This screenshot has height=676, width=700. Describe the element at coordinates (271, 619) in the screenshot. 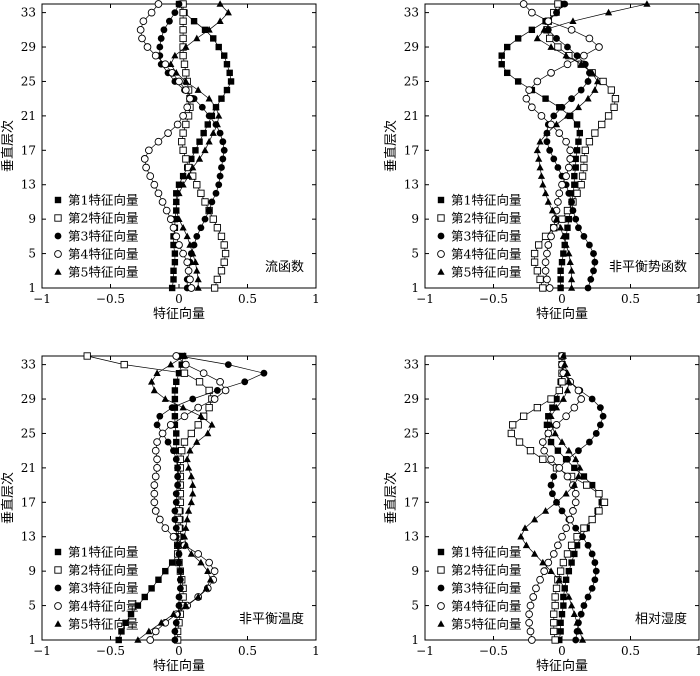

I see `panel-title: 非平衡温度` at that location.